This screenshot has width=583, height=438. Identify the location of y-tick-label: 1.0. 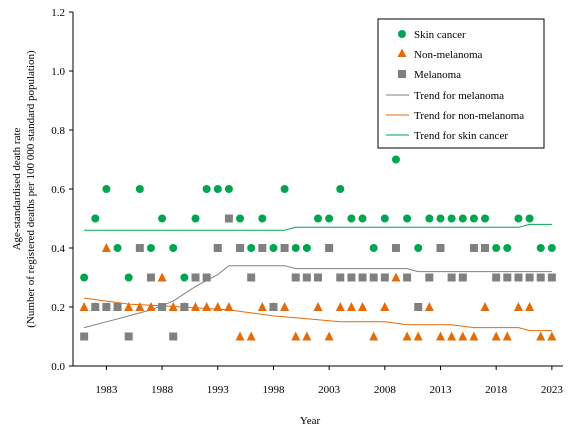
(58, 72).